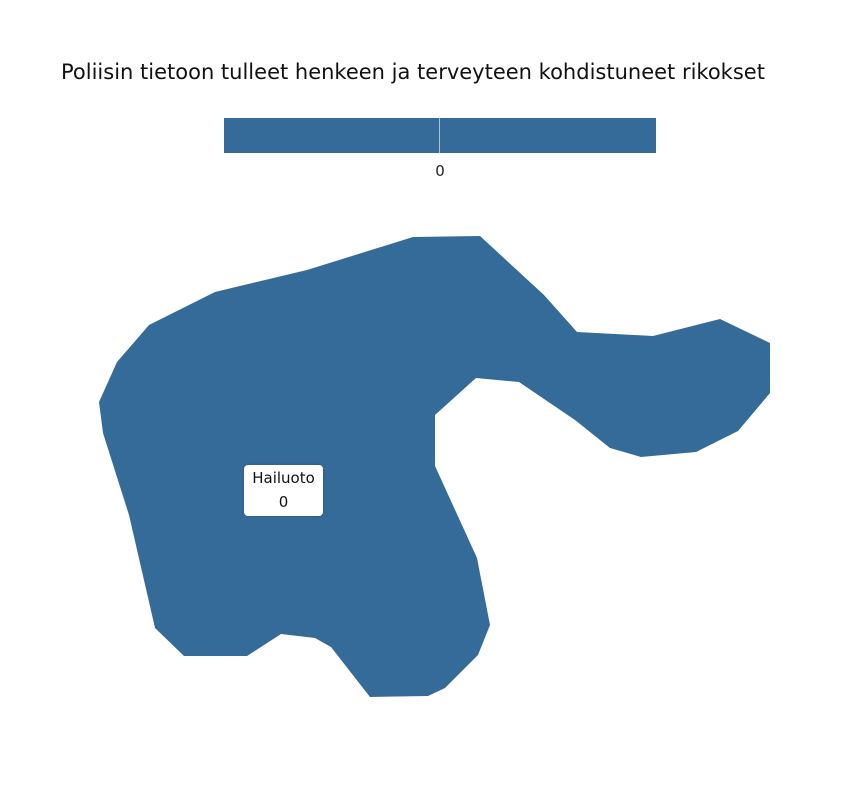 The width and height of the screenshot is (864, 792). I want to click on legend-tick-label: 0, so click(440, 171).